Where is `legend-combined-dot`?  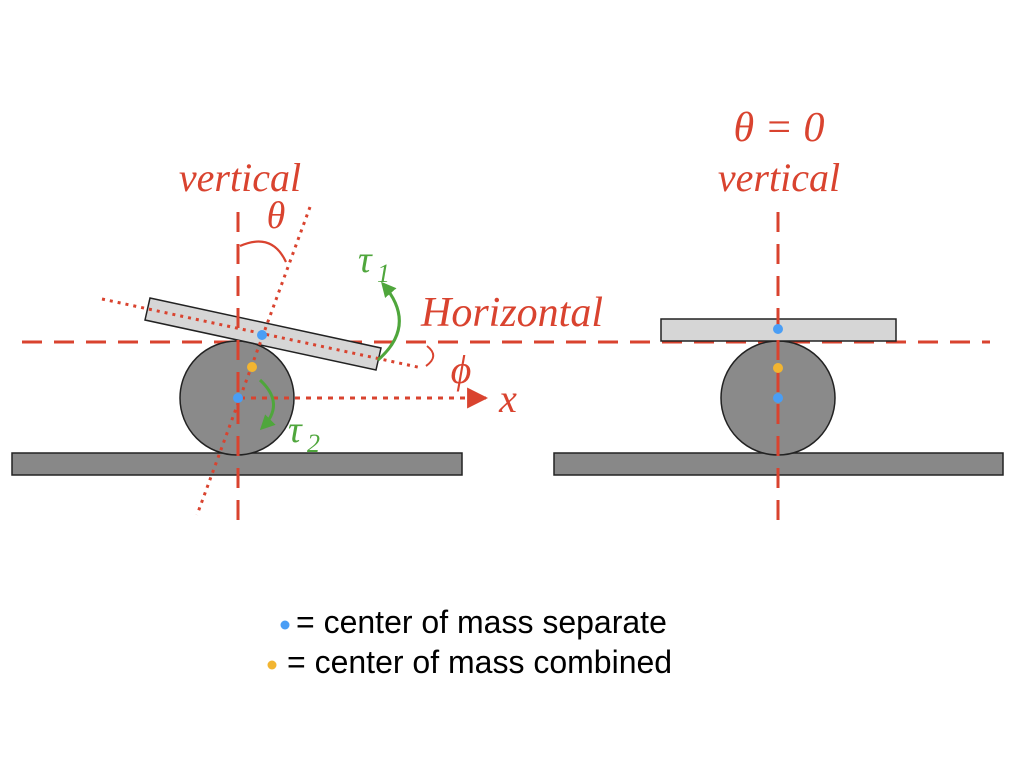 legend-combined-dot is located at coordinates (272, 665).